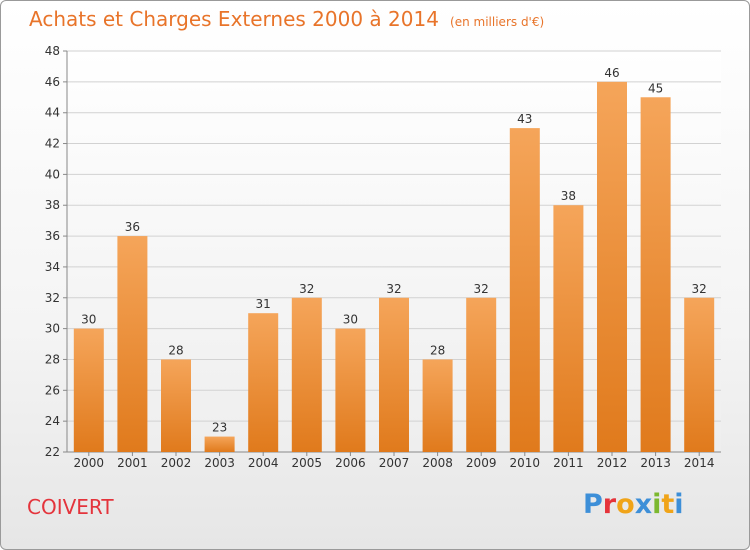 The width and height of the screenshot is (750, 550). I want to click on x-tick-label: 2003, so click(219, 463).